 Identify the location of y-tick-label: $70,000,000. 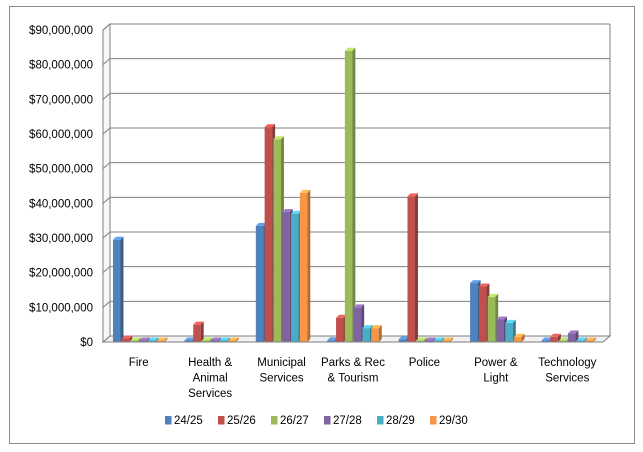
(61, 100).